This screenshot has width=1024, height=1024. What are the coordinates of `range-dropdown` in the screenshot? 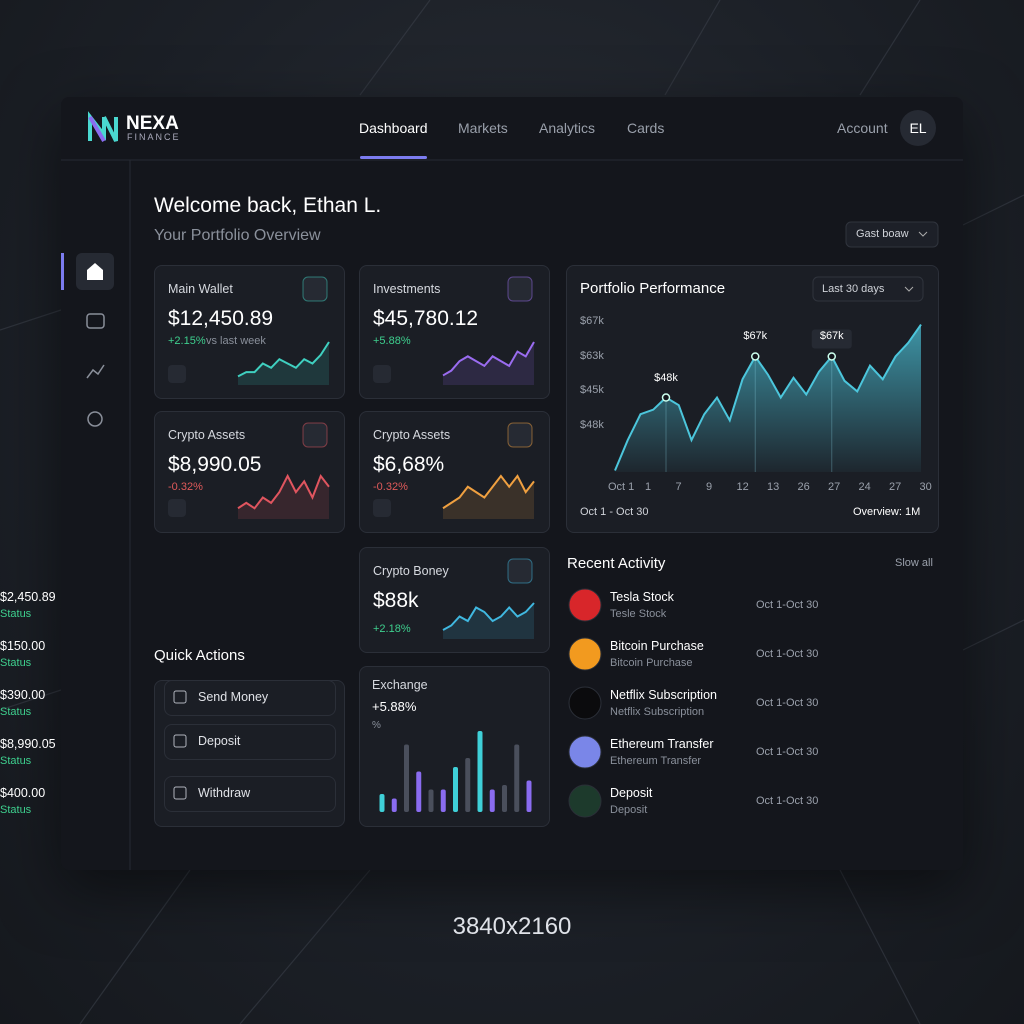 It's located at (868, 289).